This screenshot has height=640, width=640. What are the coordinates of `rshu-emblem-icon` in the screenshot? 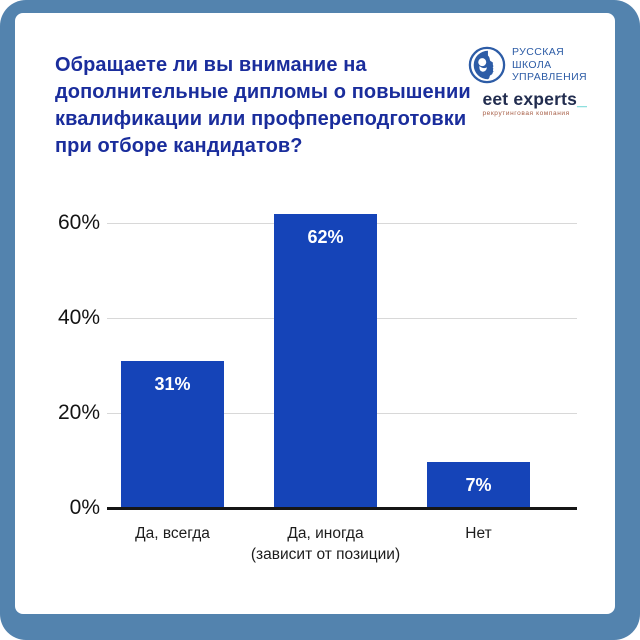 It's located at (487, 65).